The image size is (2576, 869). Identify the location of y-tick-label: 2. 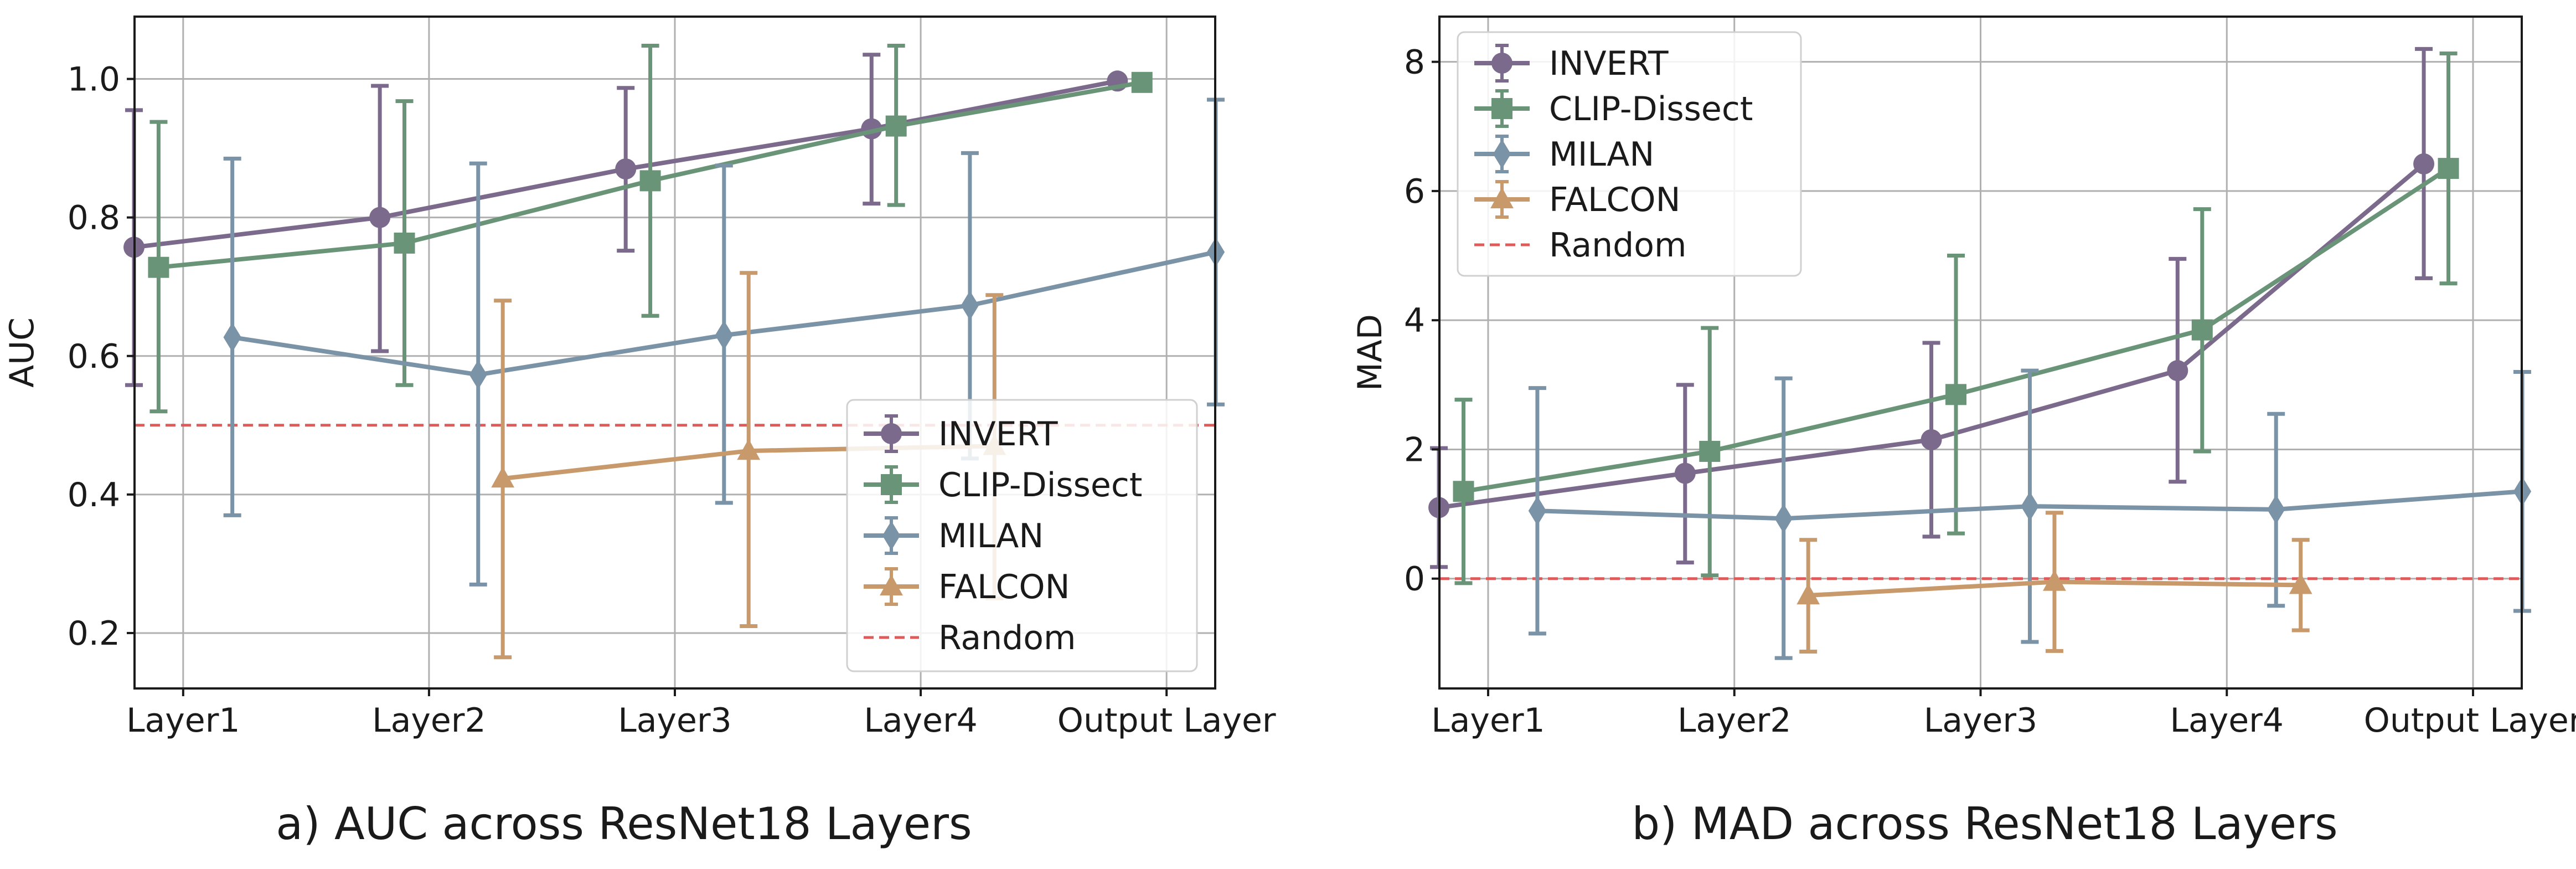
(1414, 449).